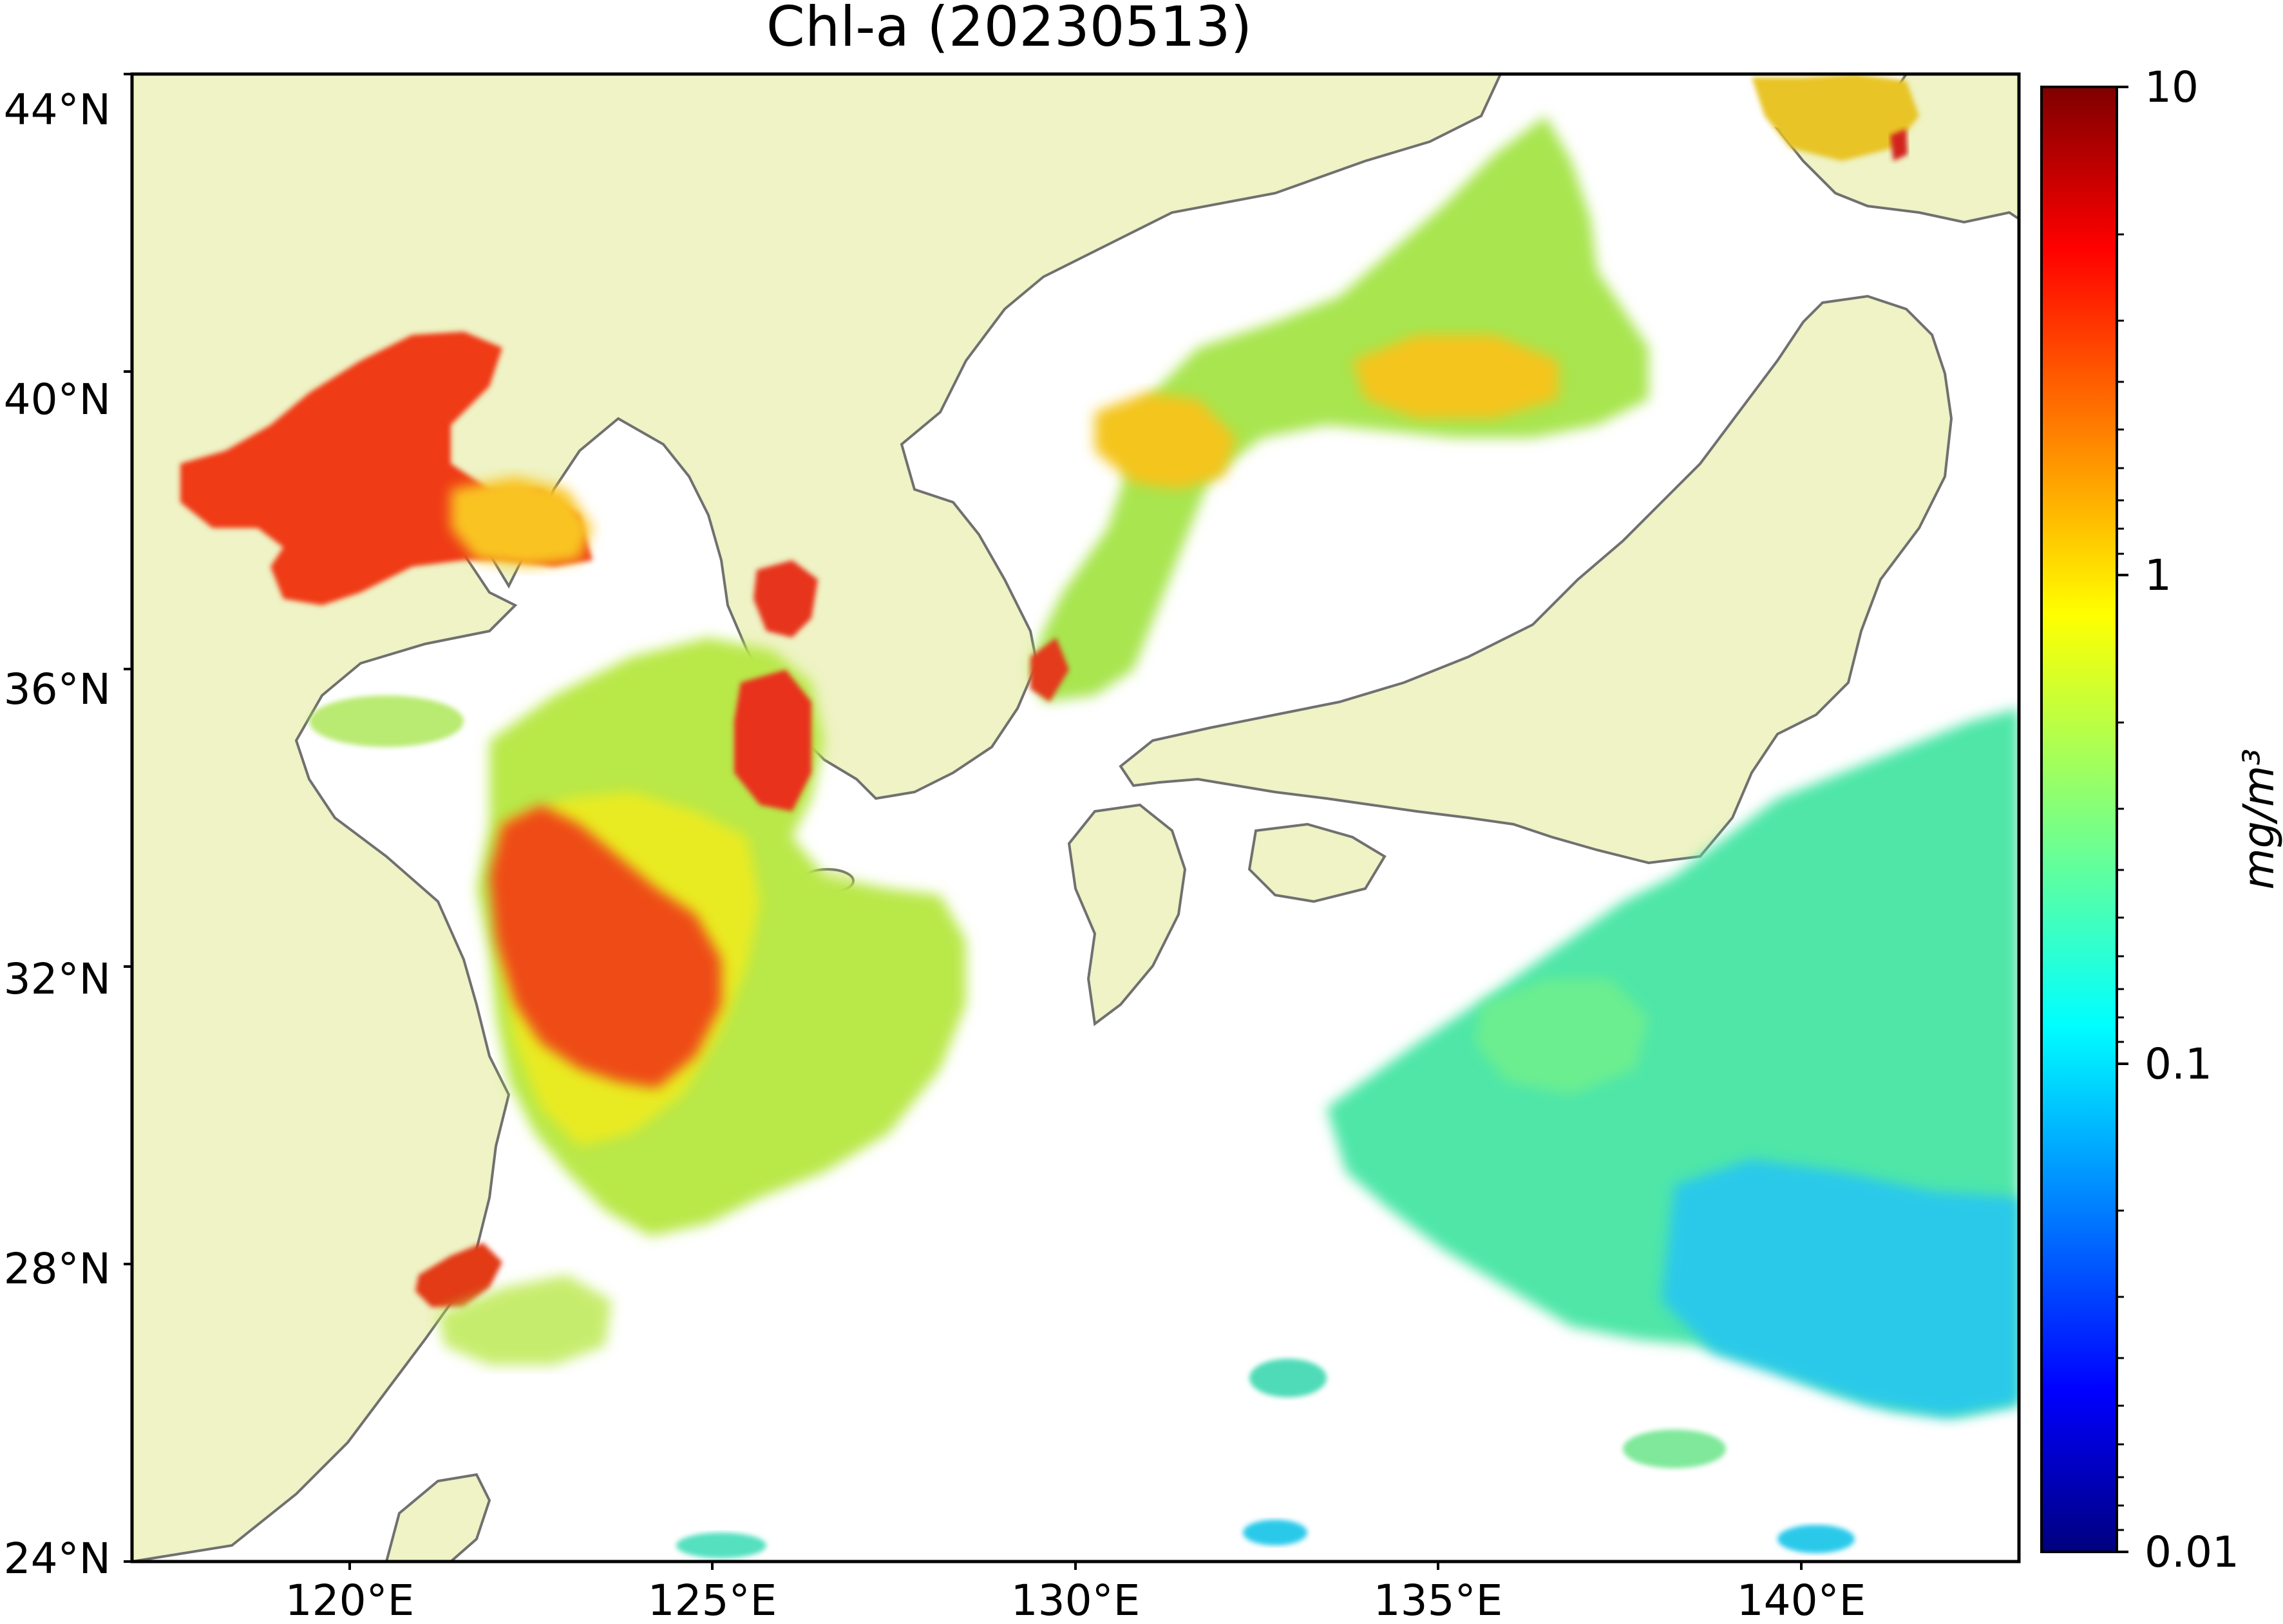 Image resolution: width=2283 pixels, height=1624 pixels. What do you see at coordinates (1536, 580) in the screenshot?
I see `land-honshu` at bounding box center [1536, 580].